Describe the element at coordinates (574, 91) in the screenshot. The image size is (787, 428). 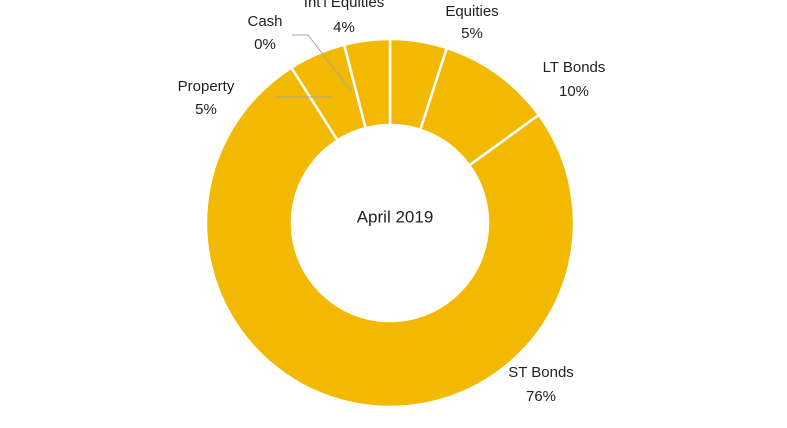
I see `value-label: 10%` at that location.